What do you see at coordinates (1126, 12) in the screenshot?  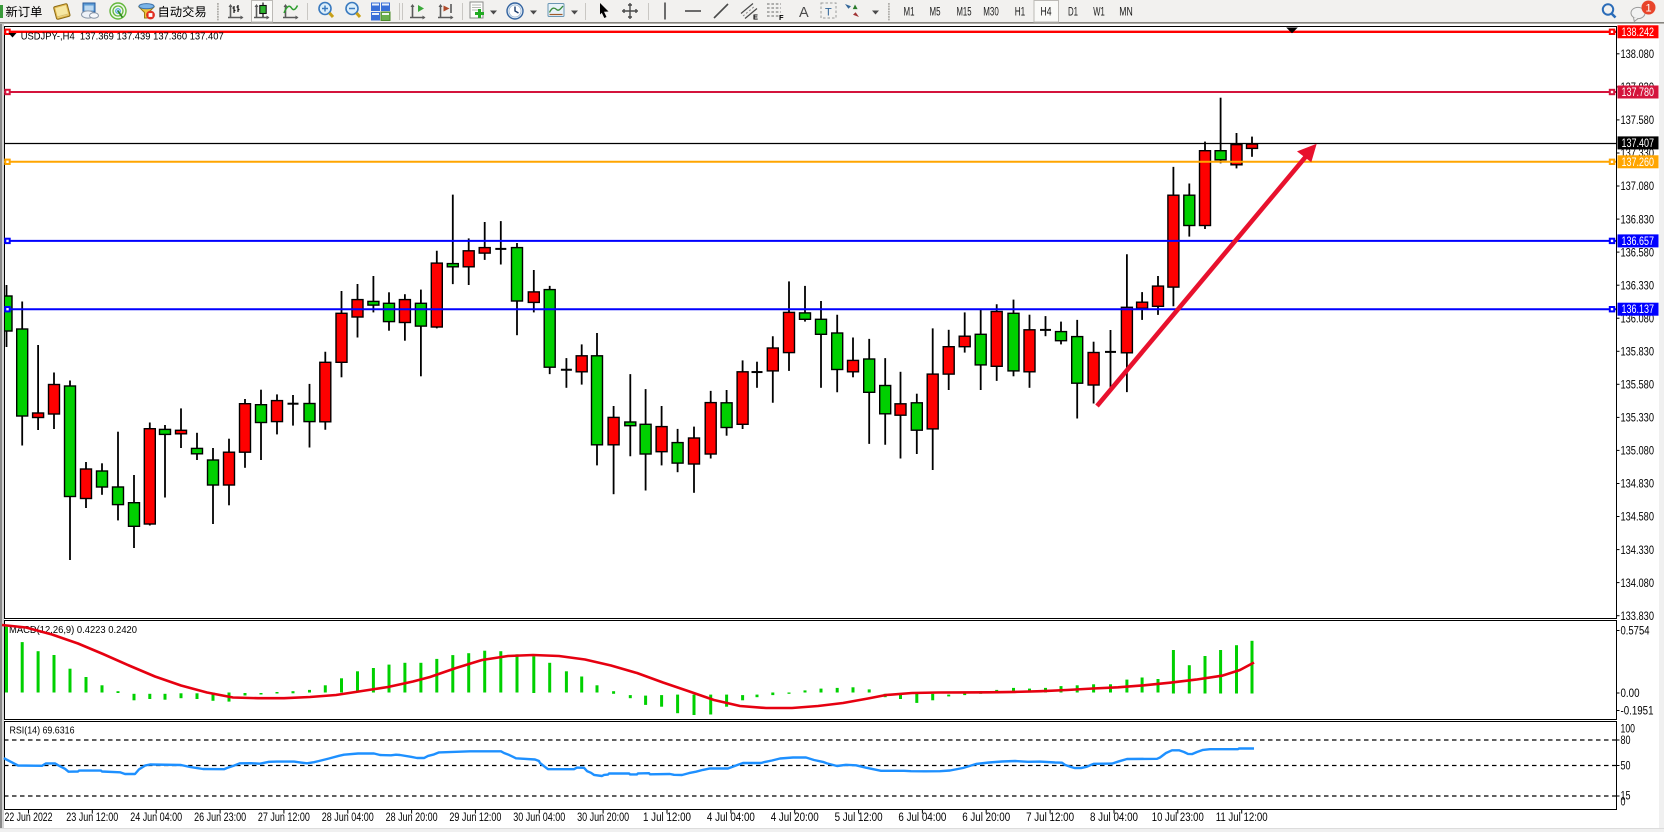 I see `svg-text: MN` at bounding box center [1126, 12].